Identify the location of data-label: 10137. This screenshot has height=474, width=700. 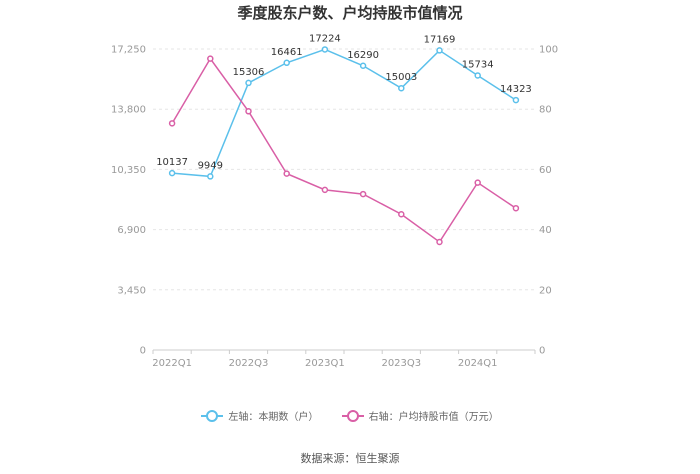
(172, 162).